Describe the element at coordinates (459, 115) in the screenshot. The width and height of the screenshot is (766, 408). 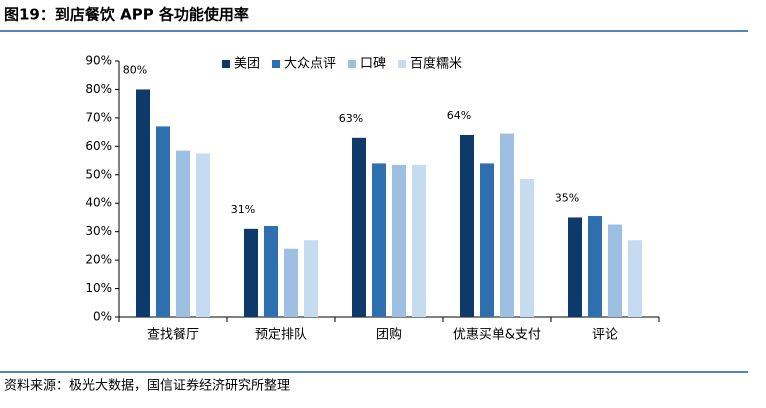
I see `data-label: 64%` at that location.